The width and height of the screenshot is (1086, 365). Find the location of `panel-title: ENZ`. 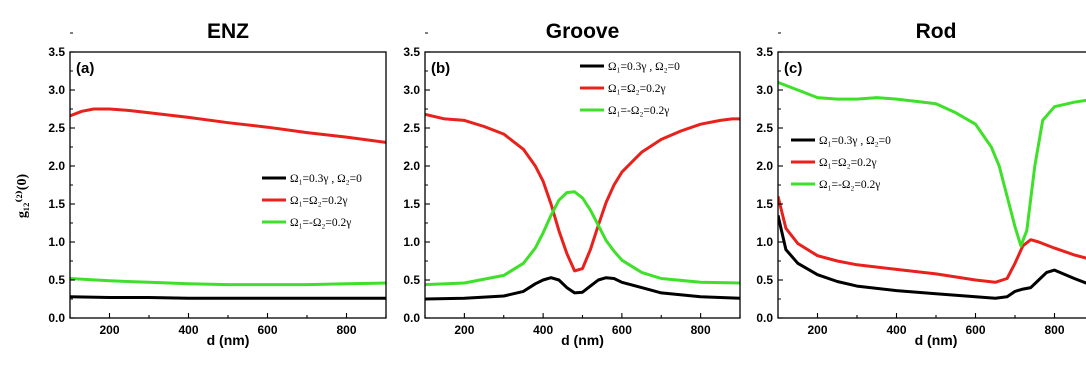

panel-title: ENZ is located at coordinates (228, 31).